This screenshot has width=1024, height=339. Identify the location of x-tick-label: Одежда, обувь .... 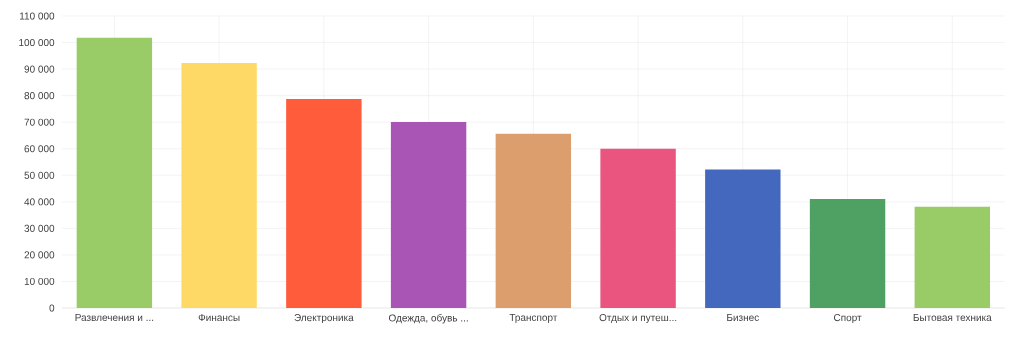
(428, 319).